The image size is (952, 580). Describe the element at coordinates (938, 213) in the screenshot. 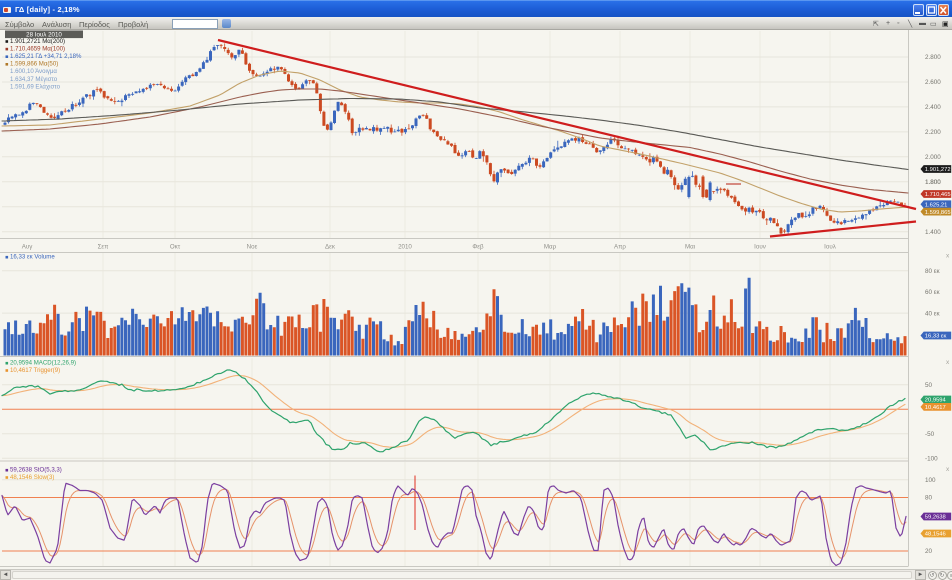

I see `svg-text: 1.599,865` at that location.